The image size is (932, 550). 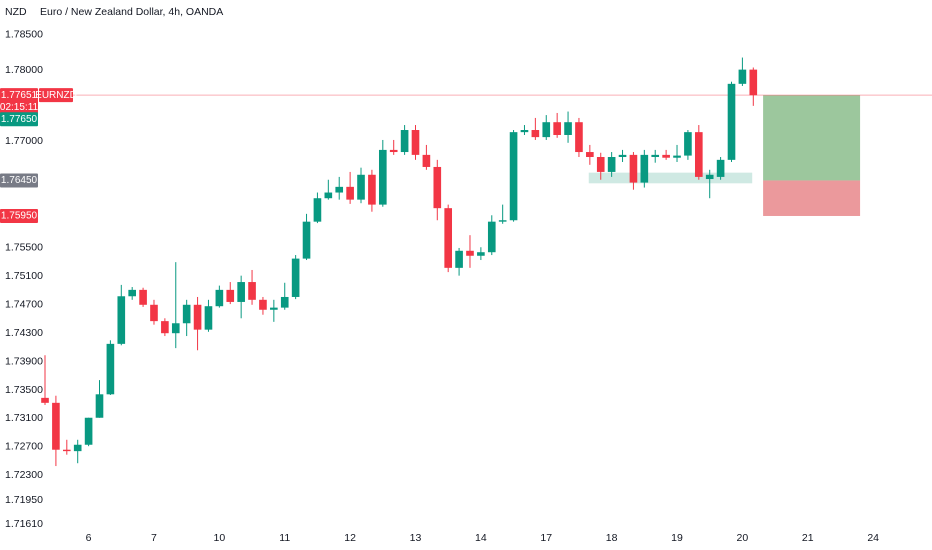 I want to click on entry-label: 1.76450, so click(x=19, y=180).